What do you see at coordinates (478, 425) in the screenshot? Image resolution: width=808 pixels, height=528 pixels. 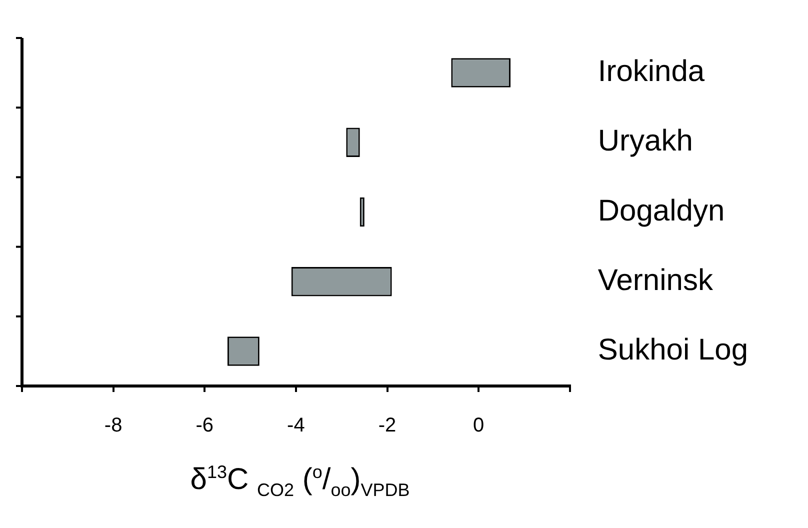 I see `x-tick-label: 0` at bounding box center [478, 425].